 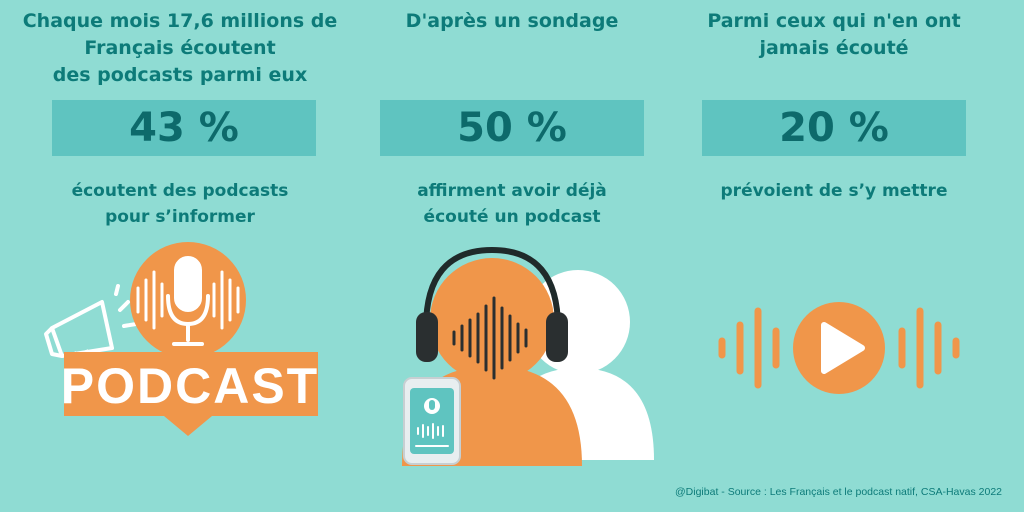 What do you see at coordinates (512, 46) in the screenshot?
I see `column-2: D'après un sondage` at bounding box center [512, 46].